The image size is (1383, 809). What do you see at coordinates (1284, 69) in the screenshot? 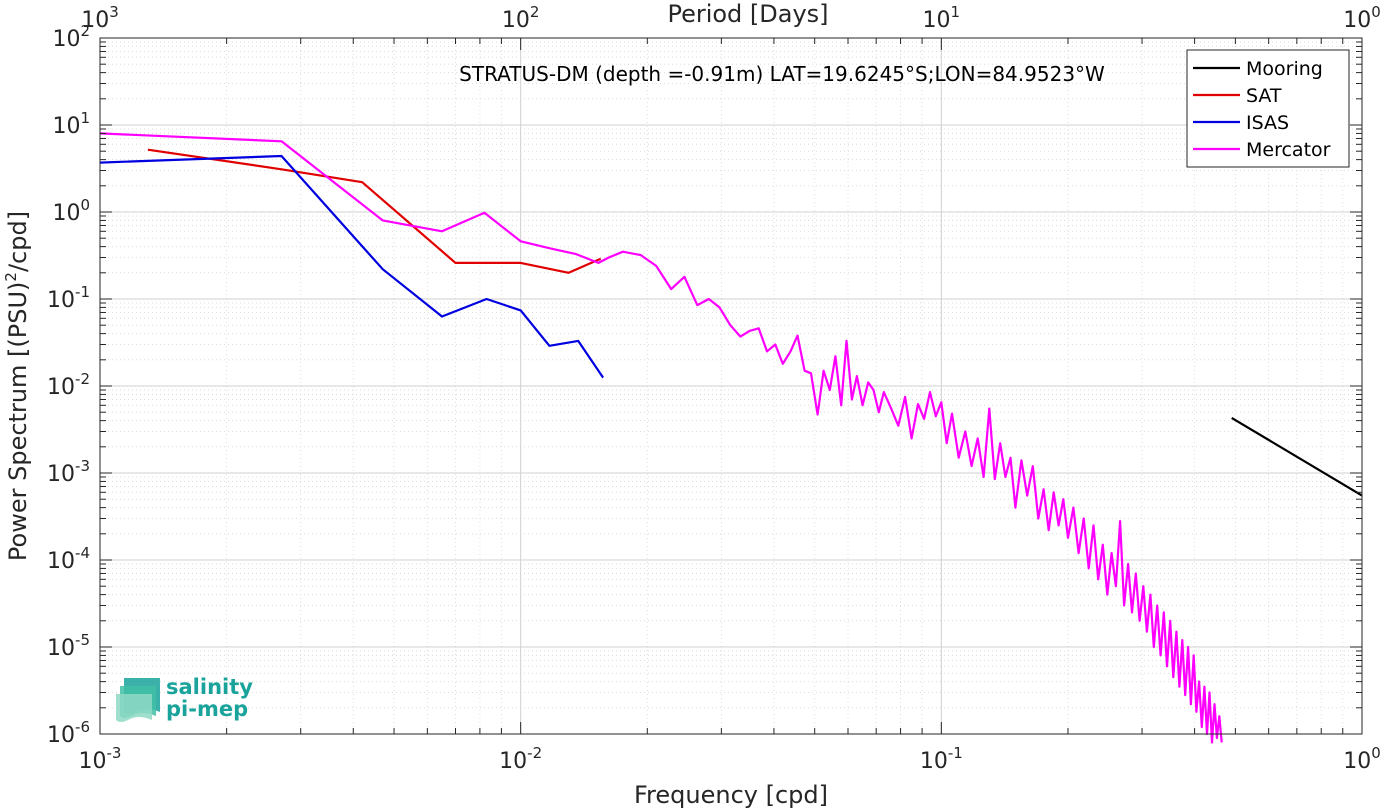
I see `legend-label-mooring: Mooring` at bounding box center [1284, 69].